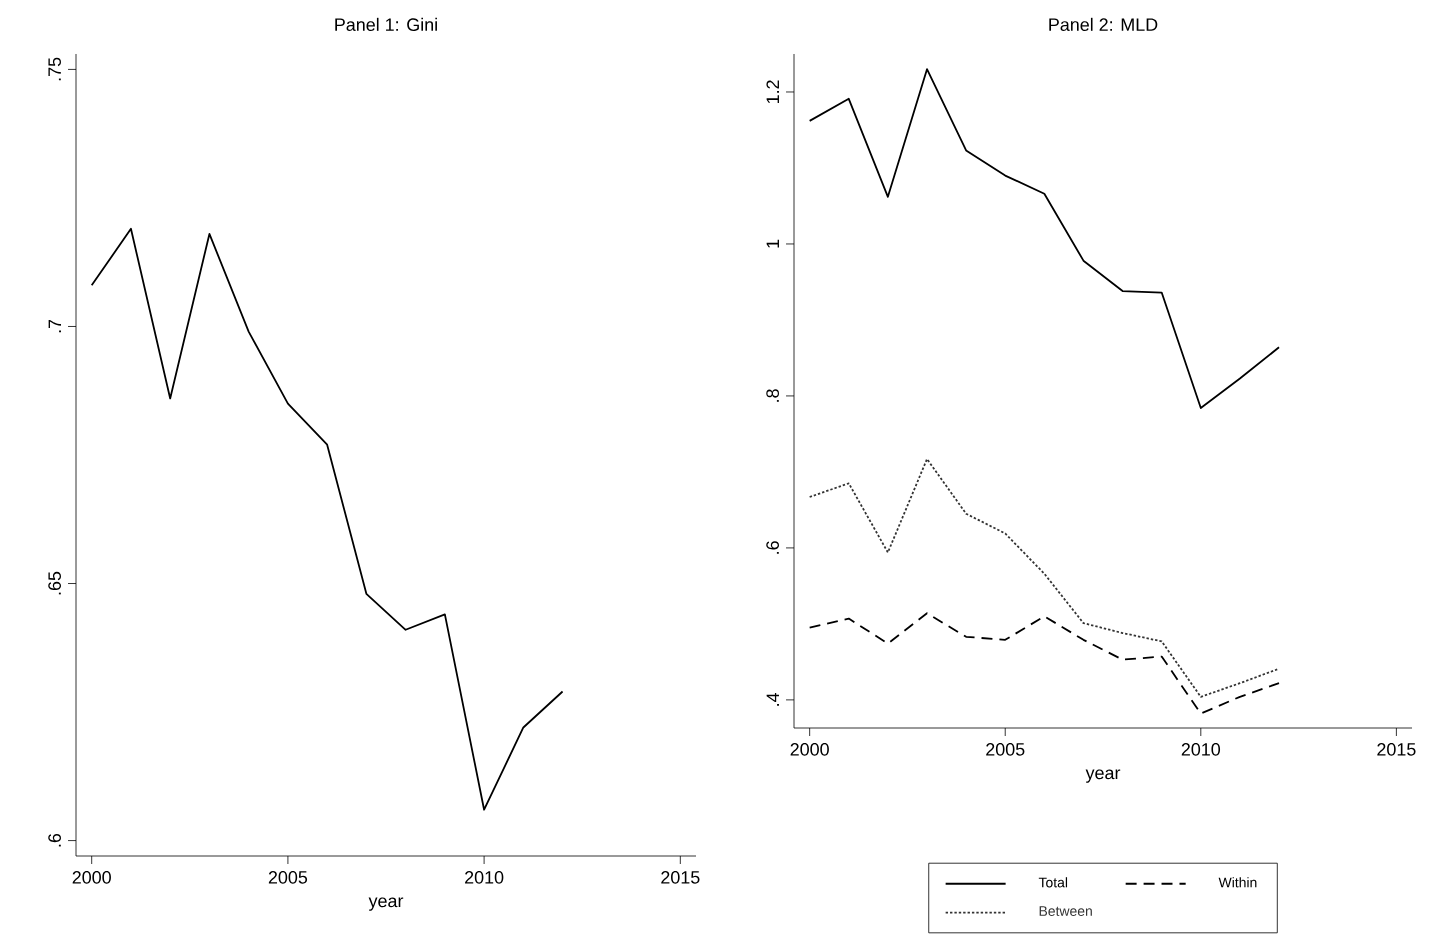 The width and height of the screenshot is (1430, 936). Describe the element at coordinates (386, 24) in the screenshot. I see `chart-title: Panel 1: Gini` at that location.